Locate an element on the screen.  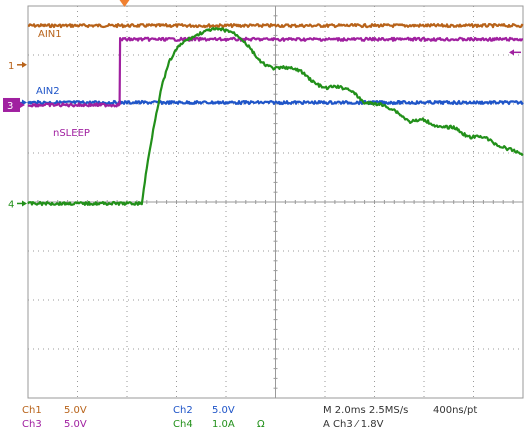
svg-text: 4 is located at coordinates (11, 204).